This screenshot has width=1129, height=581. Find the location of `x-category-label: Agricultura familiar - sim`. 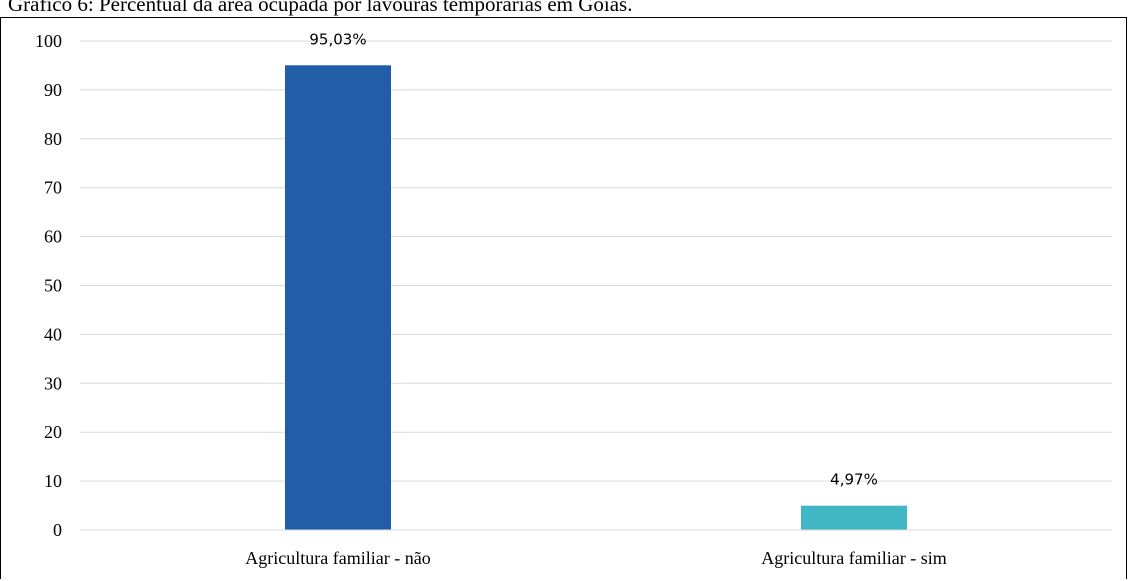

x-category-label: Agricultura familiar - sim is located at coordinates (853, 558).